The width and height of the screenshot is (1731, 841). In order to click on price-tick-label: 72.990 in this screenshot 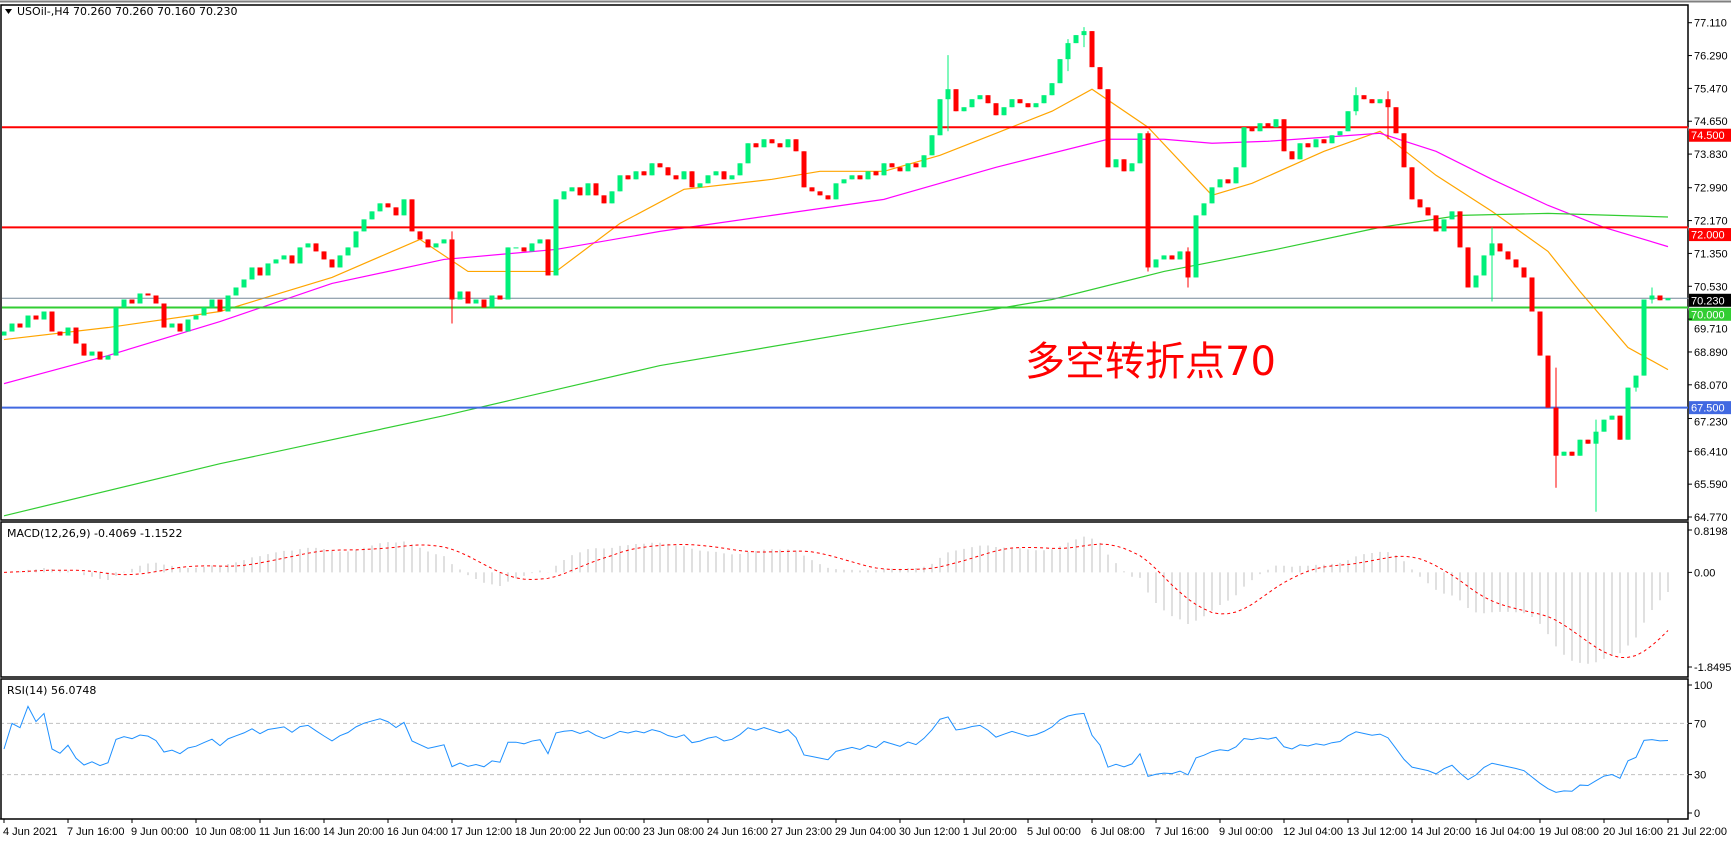, I will do `click(1711, 189)`.